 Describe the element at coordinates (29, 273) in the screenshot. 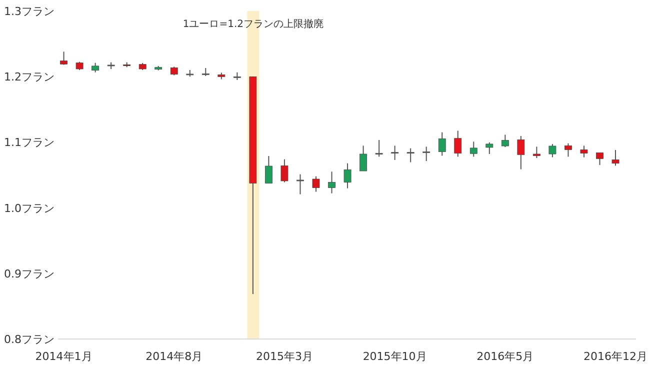

I see `y-tick-label: 0.9フラン` at that location.